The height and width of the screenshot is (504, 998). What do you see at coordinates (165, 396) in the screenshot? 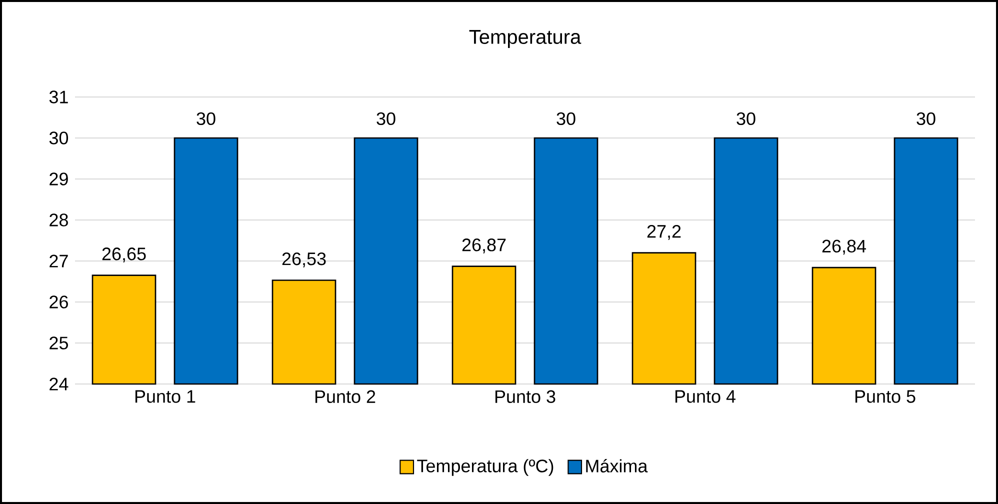
I see `x-tick-label: Punto 1` at bounding box center [165, 396].